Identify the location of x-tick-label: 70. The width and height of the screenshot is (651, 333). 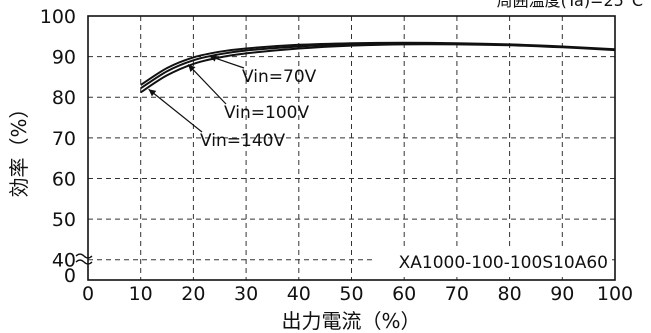
(457, 294).